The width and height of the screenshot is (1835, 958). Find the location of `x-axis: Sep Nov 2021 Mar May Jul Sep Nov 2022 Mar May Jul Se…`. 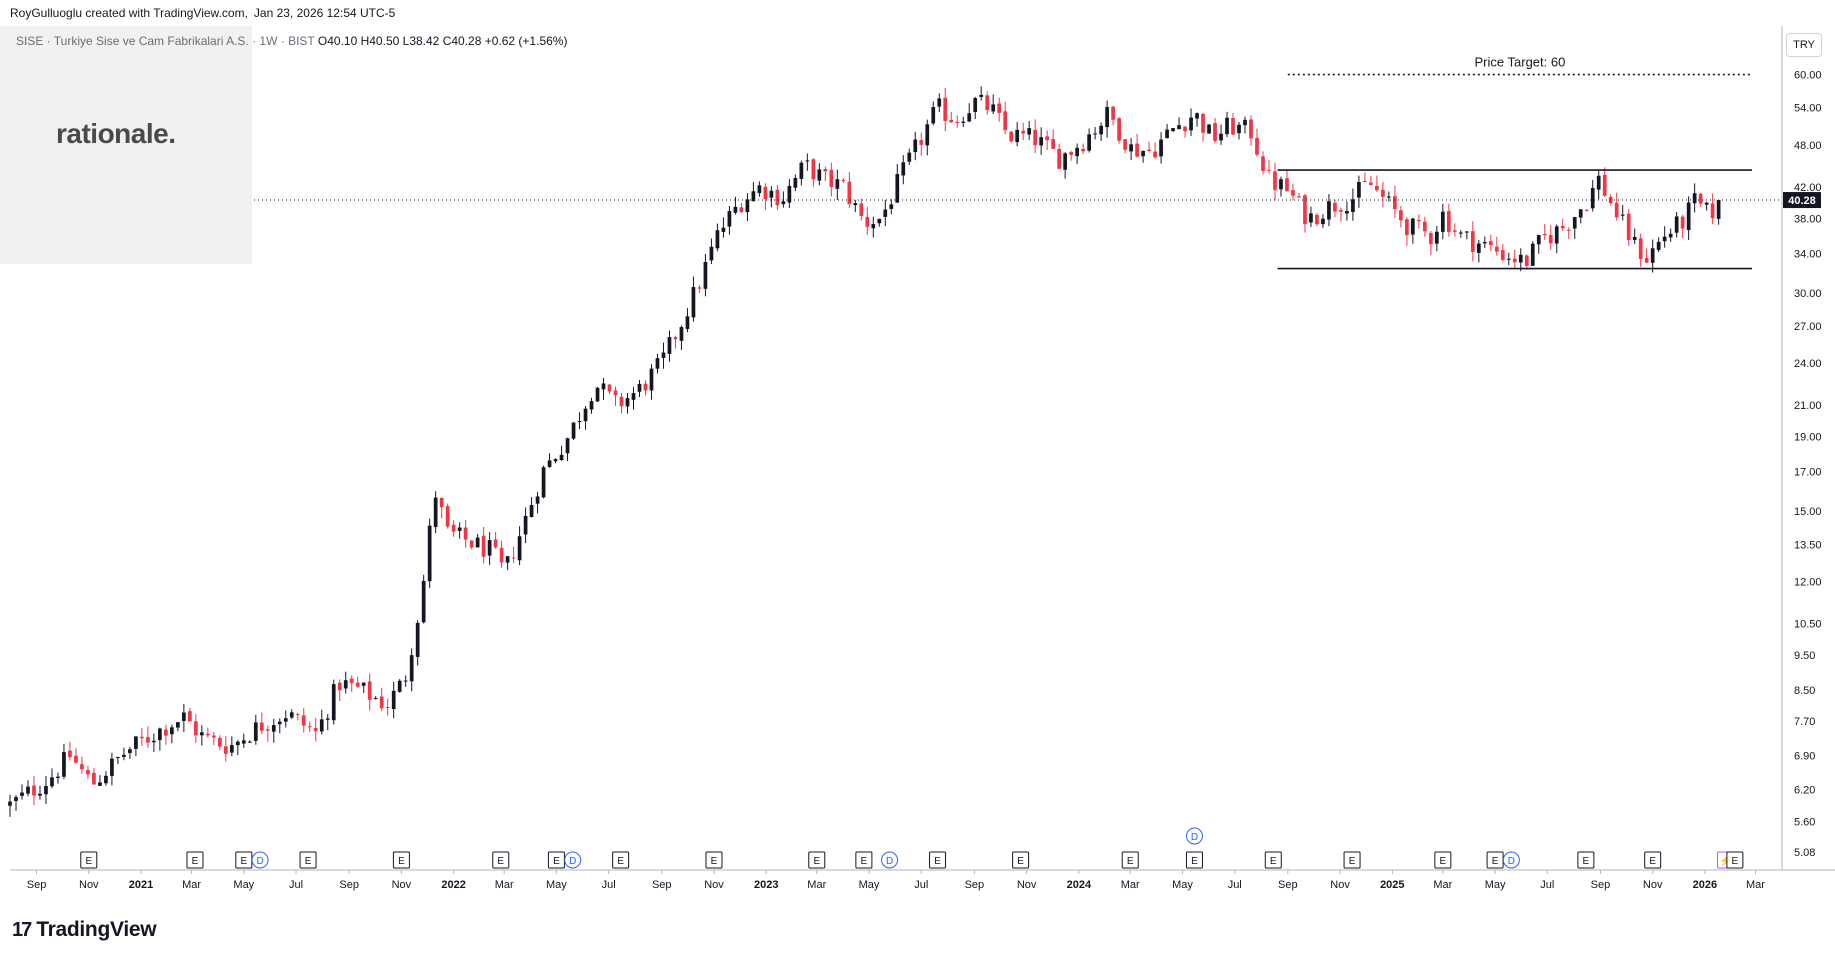

x-axis: Sep Nov 2021 Mar May Jul Sep Nov 2022 Mar May Jul Se… is located at coordinates (922, 880).